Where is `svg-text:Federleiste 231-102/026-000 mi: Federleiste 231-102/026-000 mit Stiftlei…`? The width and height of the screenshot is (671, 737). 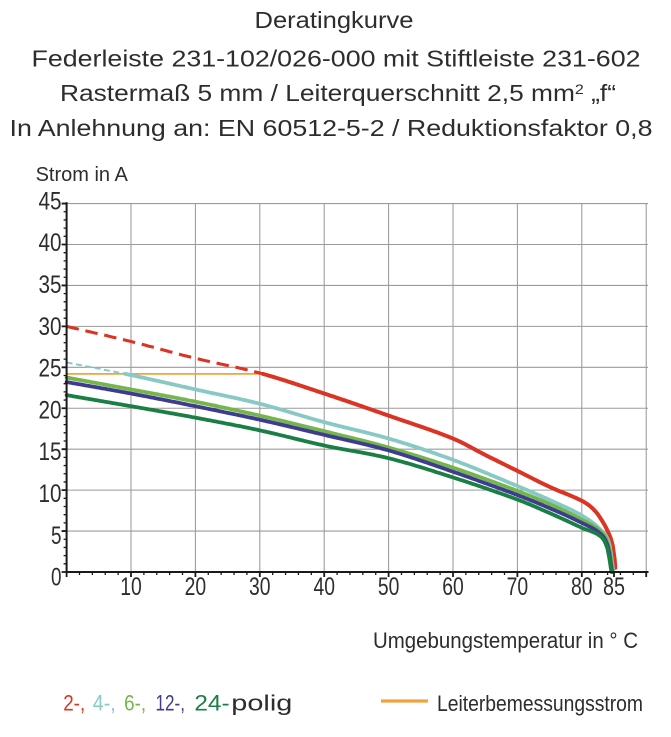 svg-text:Federleiste 231-102/026-000 mi: Federleiste 231-102/026-000 mit Stiftlei… is located at coordinates (336, 59).